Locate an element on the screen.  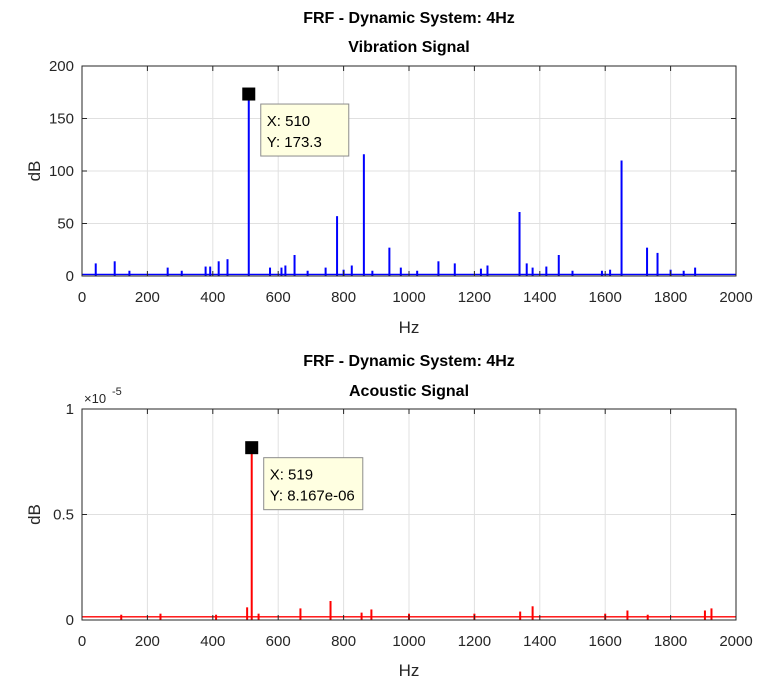
y-tick-label: 100 is located at coordinates (61, 171).